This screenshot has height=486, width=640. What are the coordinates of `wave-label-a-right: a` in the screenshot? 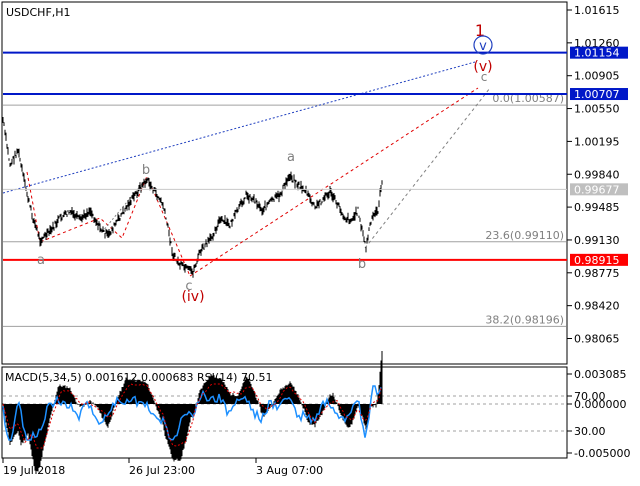 It's located at (291, 157).